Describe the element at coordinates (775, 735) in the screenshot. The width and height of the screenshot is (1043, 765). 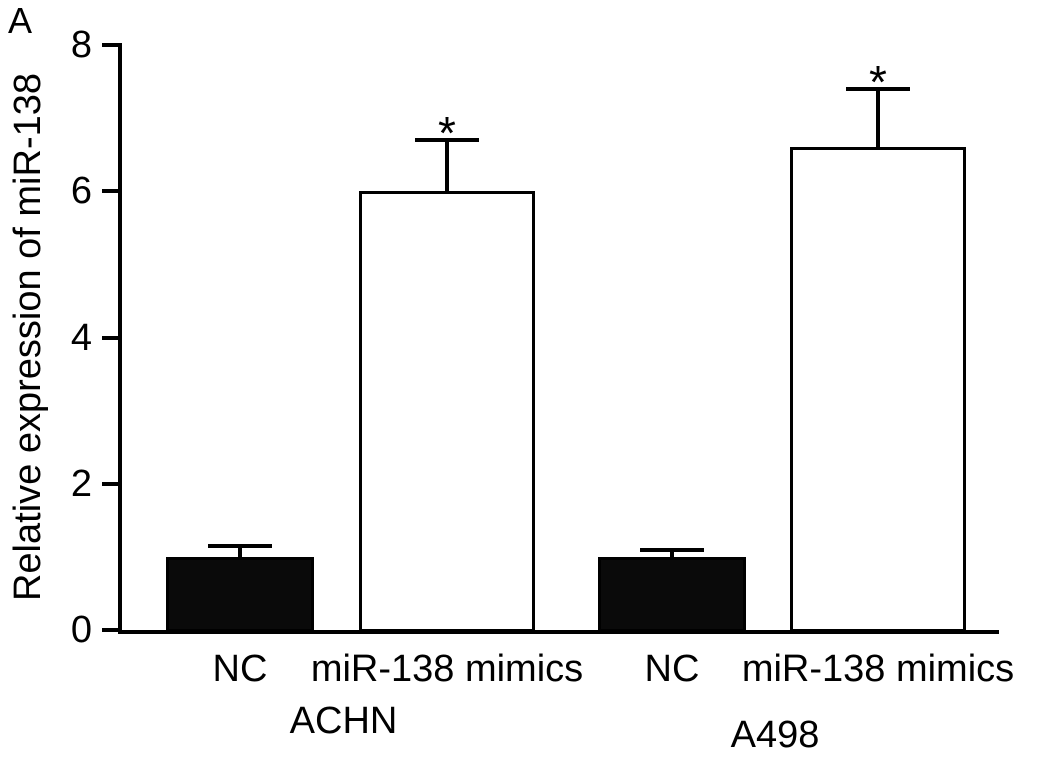
I see `group-label: A498` at that location.